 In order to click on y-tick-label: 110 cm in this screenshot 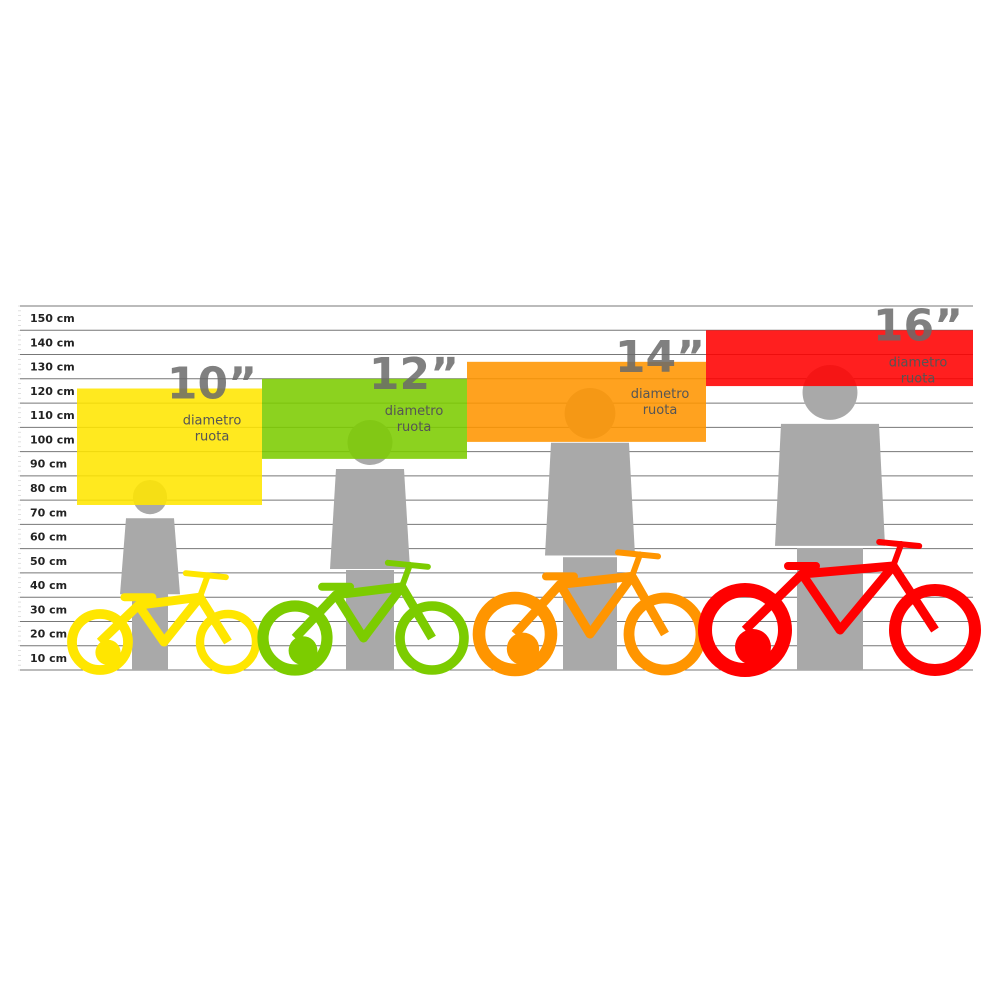, I will do `click(52, 415)`.